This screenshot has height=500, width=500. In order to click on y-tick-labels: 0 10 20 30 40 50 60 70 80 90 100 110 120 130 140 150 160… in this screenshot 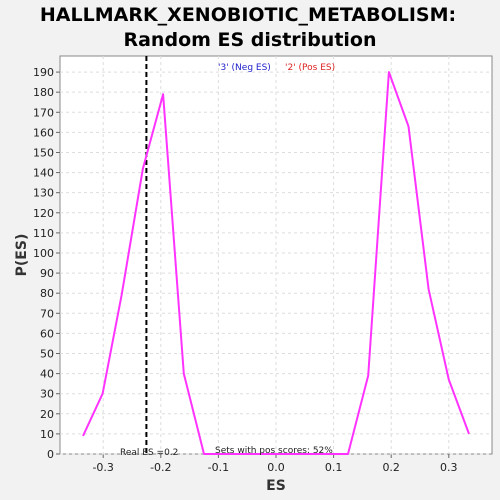, I will do `click(43, 263)`.